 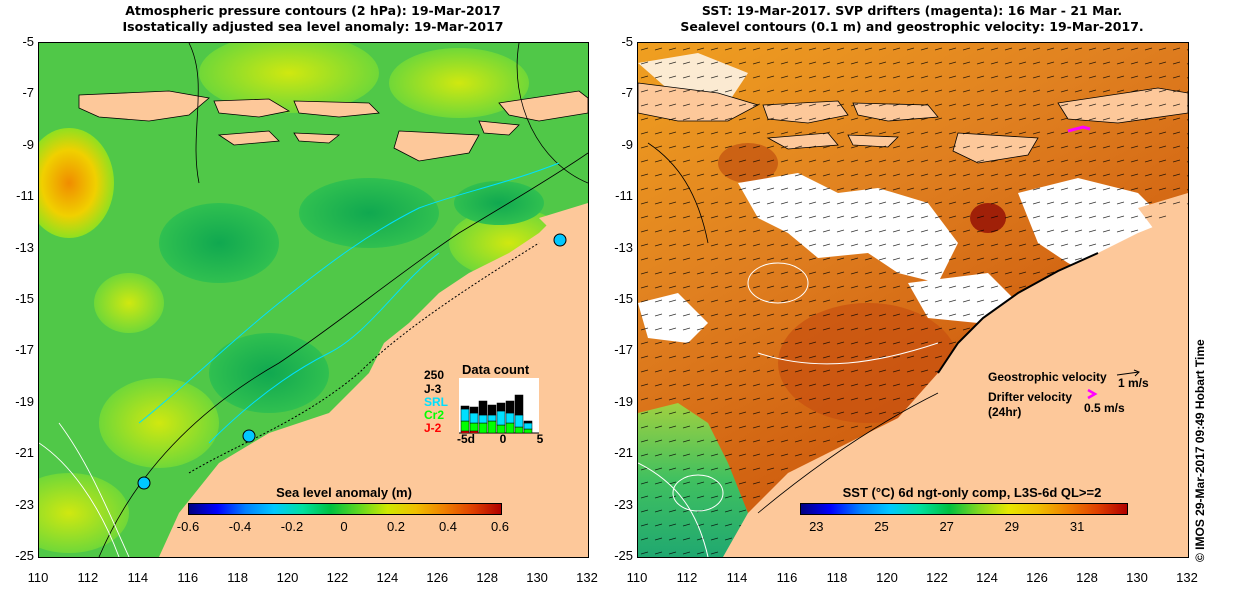 What do you see at coordinates (563, 220) in the screenshot?
I see `australia-mainland` at bounding box center [563, 220].